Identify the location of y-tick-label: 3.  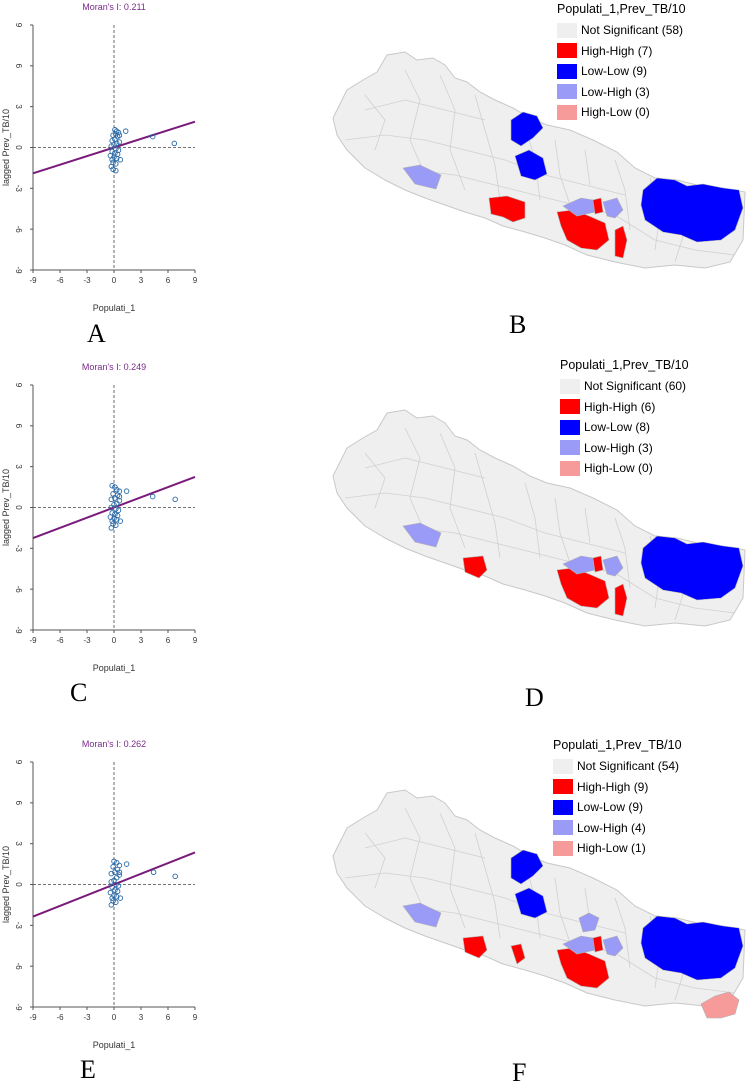
(18, 106).